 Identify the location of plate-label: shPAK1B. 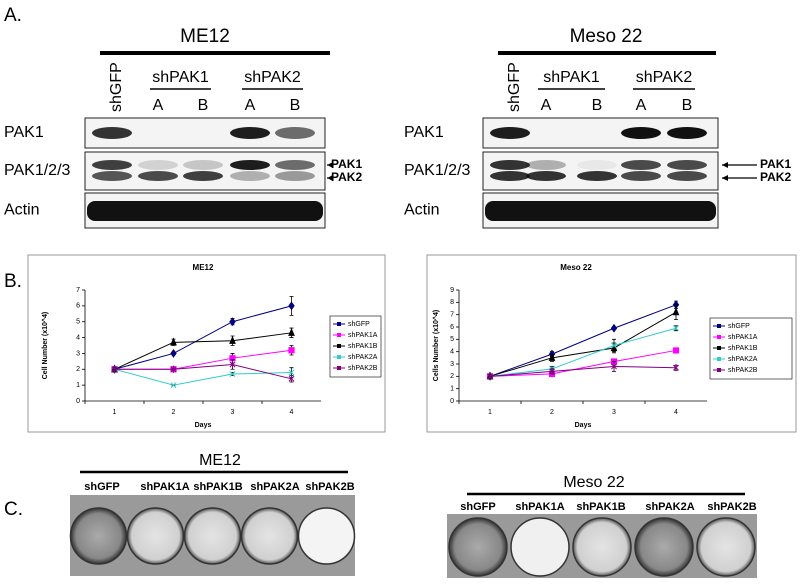
(217, 487).